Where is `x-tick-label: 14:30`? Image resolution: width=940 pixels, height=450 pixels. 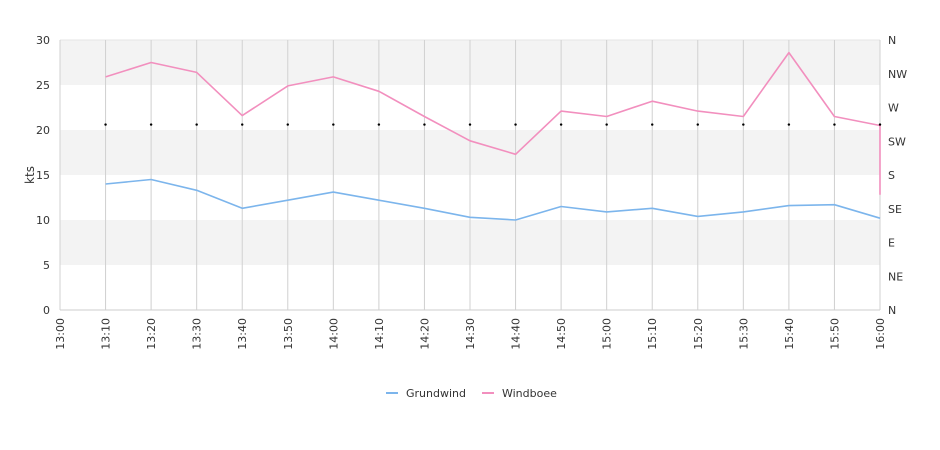
x-tick-label: 14:30 is located at coordinates (470, 334).